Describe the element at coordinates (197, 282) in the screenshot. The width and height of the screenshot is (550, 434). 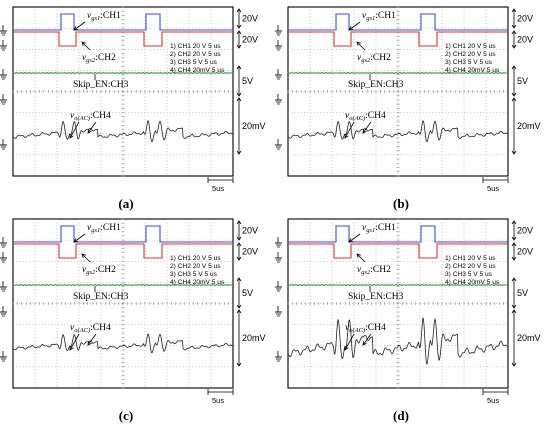
I see `settings-line: 4) CH4 20mV 5 us` at that location.